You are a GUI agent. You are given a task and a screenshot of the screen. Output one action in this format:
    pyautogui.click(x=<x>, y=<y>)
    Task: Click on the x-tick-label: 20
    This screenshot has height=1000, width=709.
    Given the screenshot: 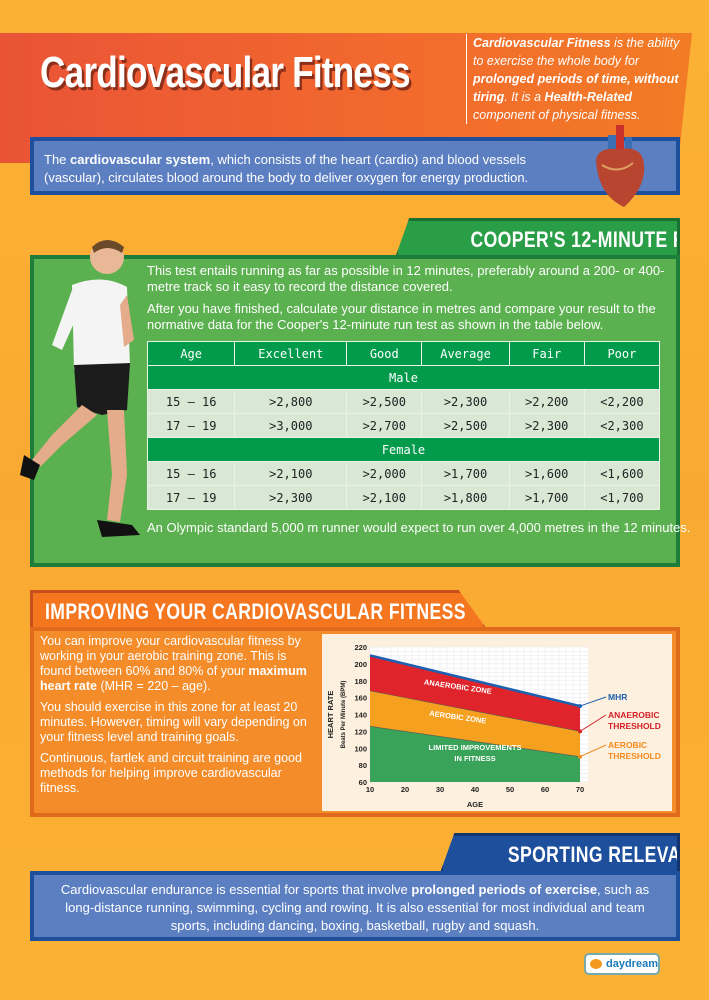 What is the action you would take?
    pyautogui.click(x=405, y=789)
    